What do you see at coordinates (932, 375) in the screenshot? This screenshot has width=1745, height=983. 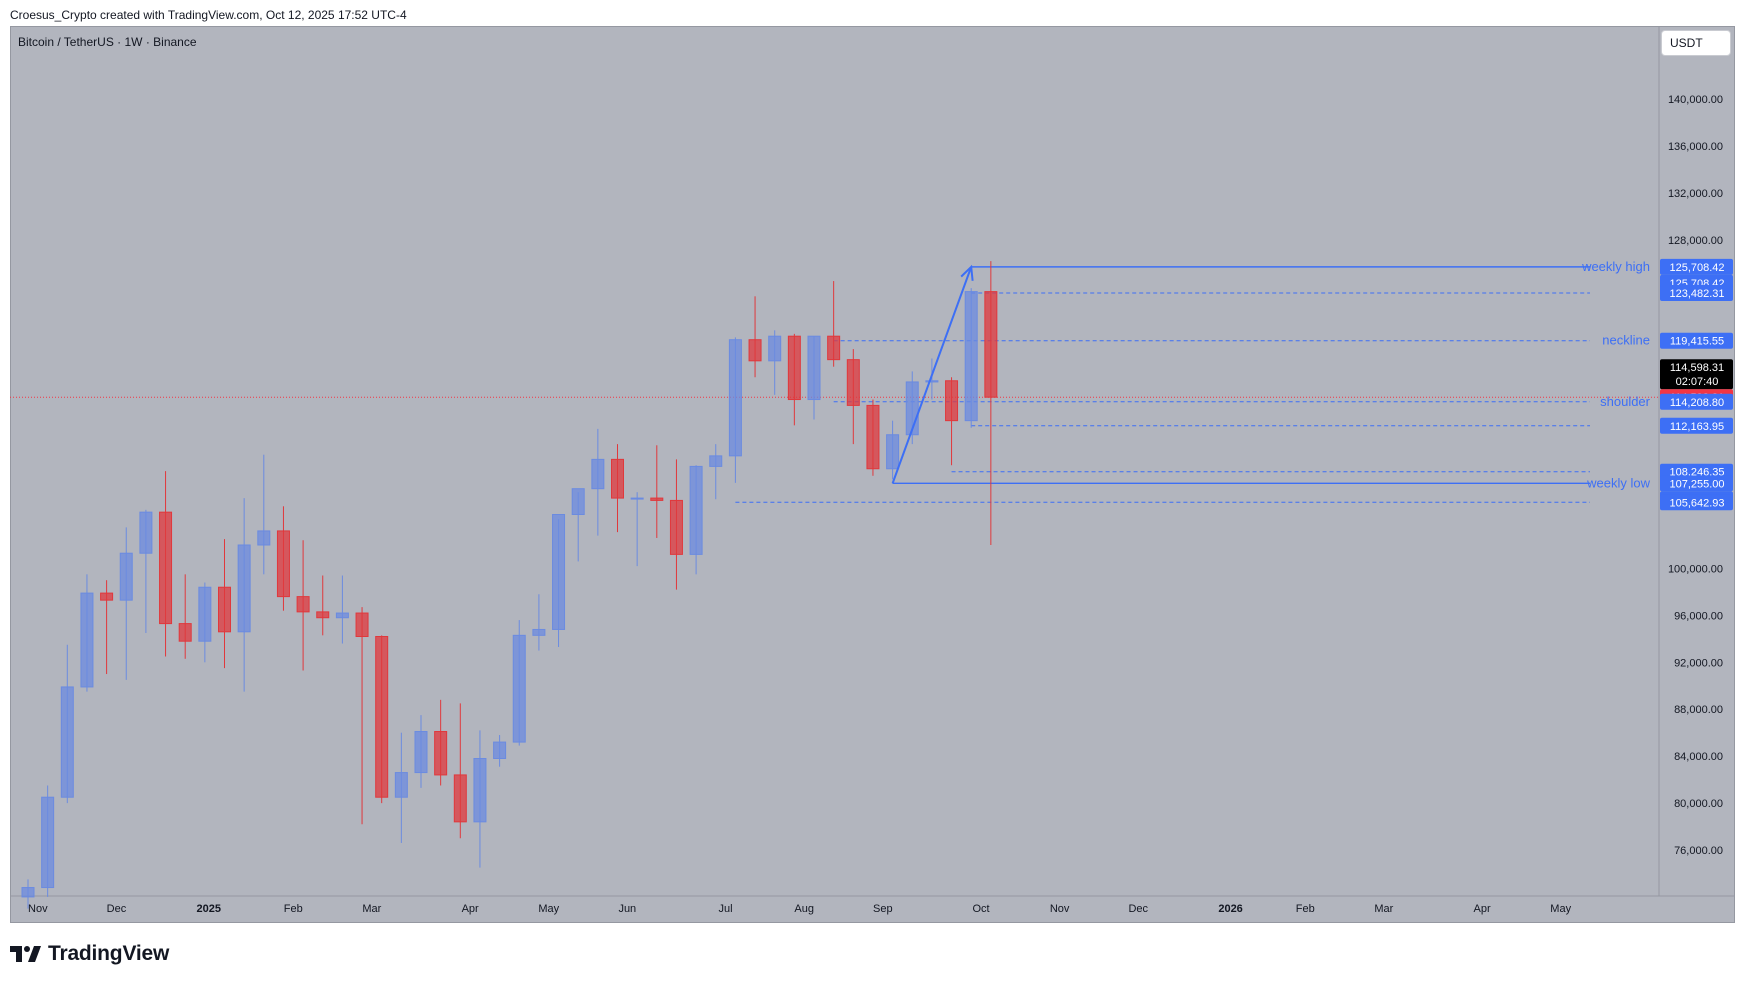 I see `trend-arrow-line` at bounding box center [932, 375].